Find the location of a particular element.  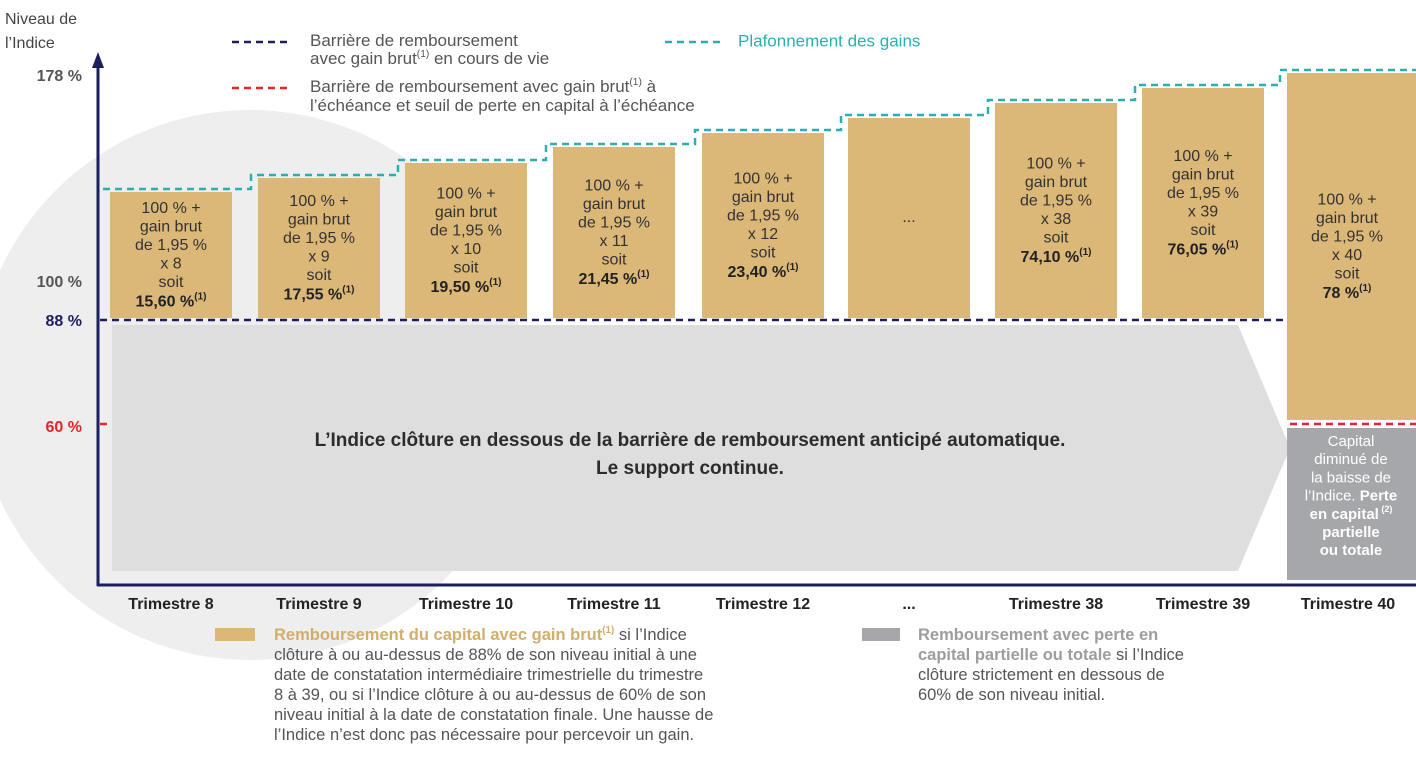

axis-title: l’Indice is located at coordinates (30, 43).